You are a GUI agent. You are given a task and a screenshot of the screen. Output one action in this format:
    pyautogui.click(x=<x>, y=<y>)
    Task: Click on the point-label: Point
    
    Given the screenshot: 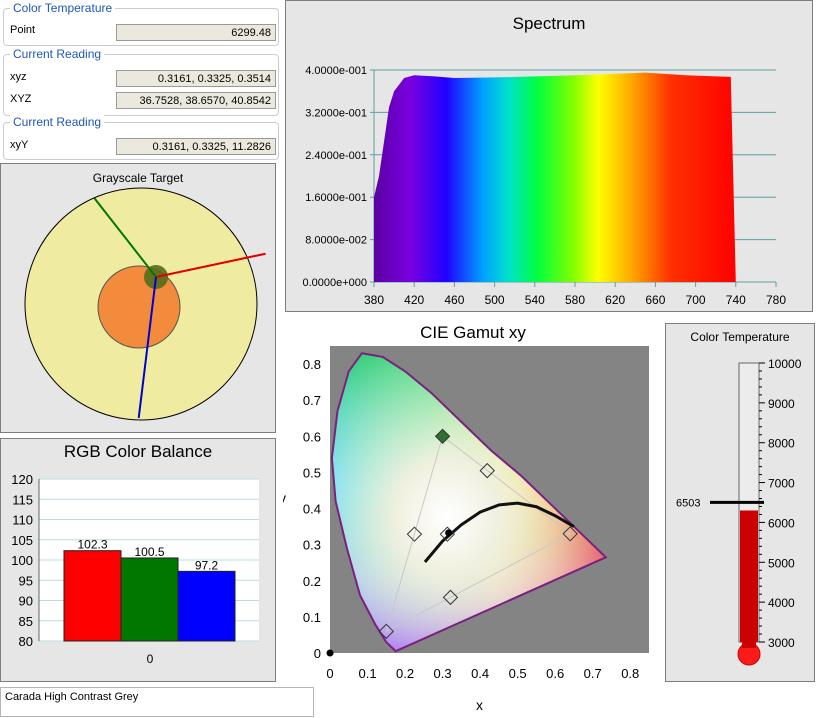 What is the action you would take?
    pyautogui.click(x=23, y=30)
    